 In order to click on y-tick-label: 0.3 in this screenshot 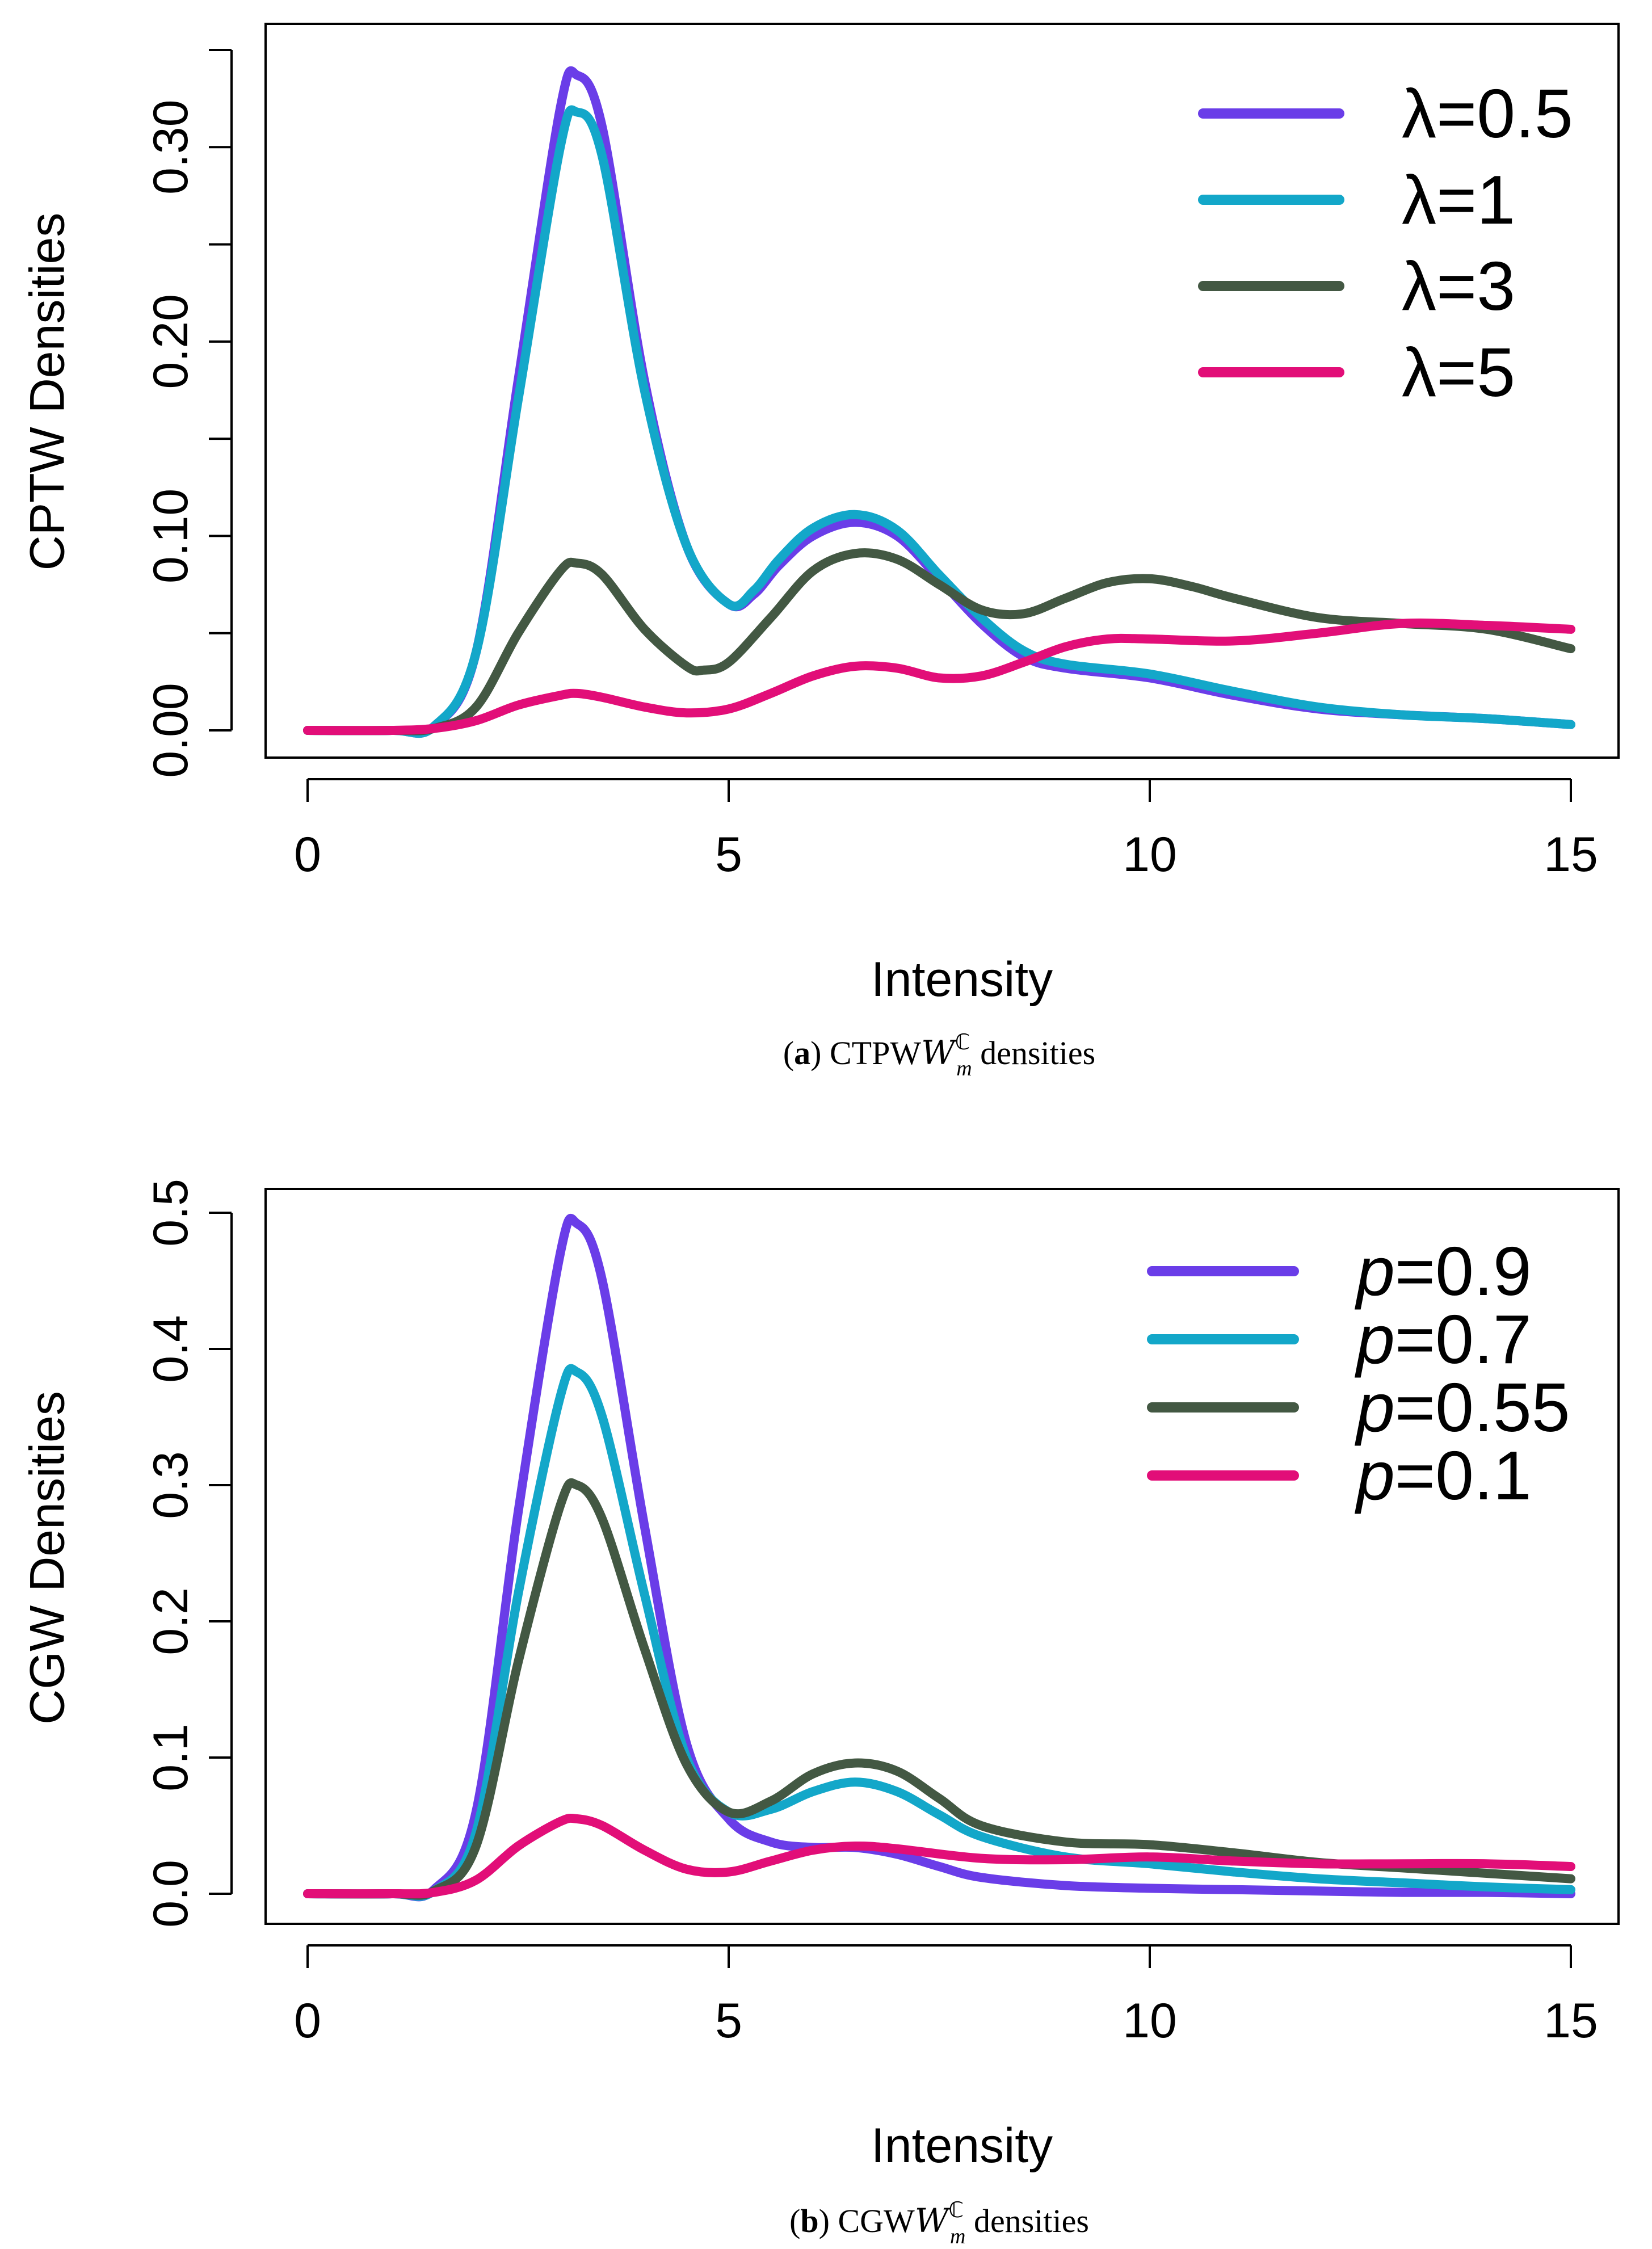, I will do `click(171, 1485)`.